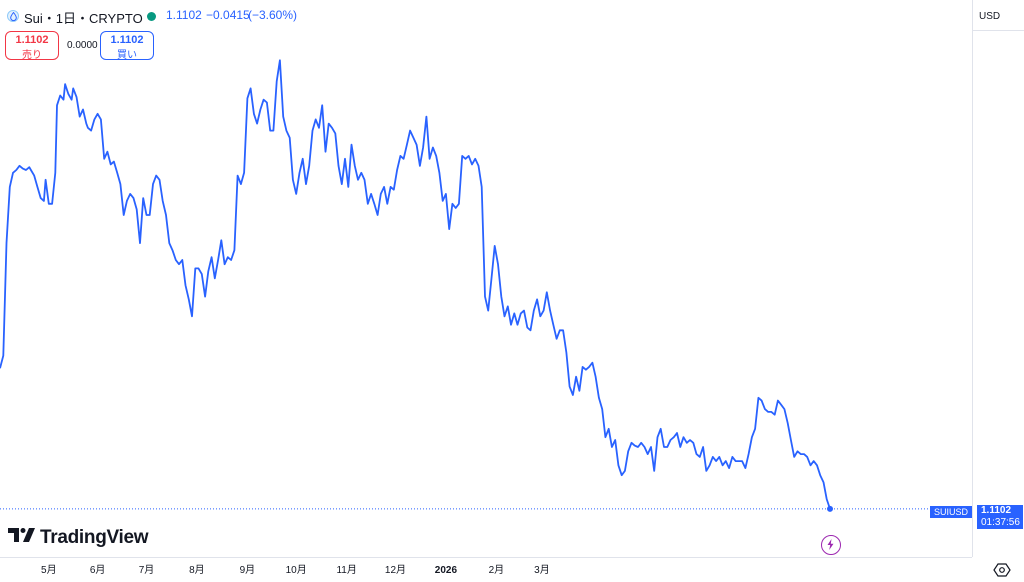 The image size is (1024, 582). I want to click on last-price-symbol-label: SUIUSD, so click(951, 512).